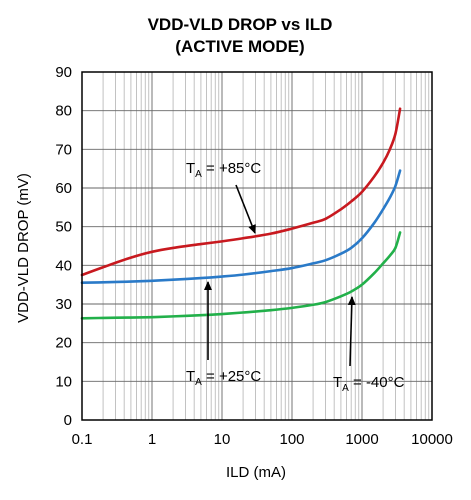 The image size is (471, 500). What do you see at coordinates (82, 439) in the screenshot?
I see `x-tick-label: 0.1` at bounding box center [82, 439].